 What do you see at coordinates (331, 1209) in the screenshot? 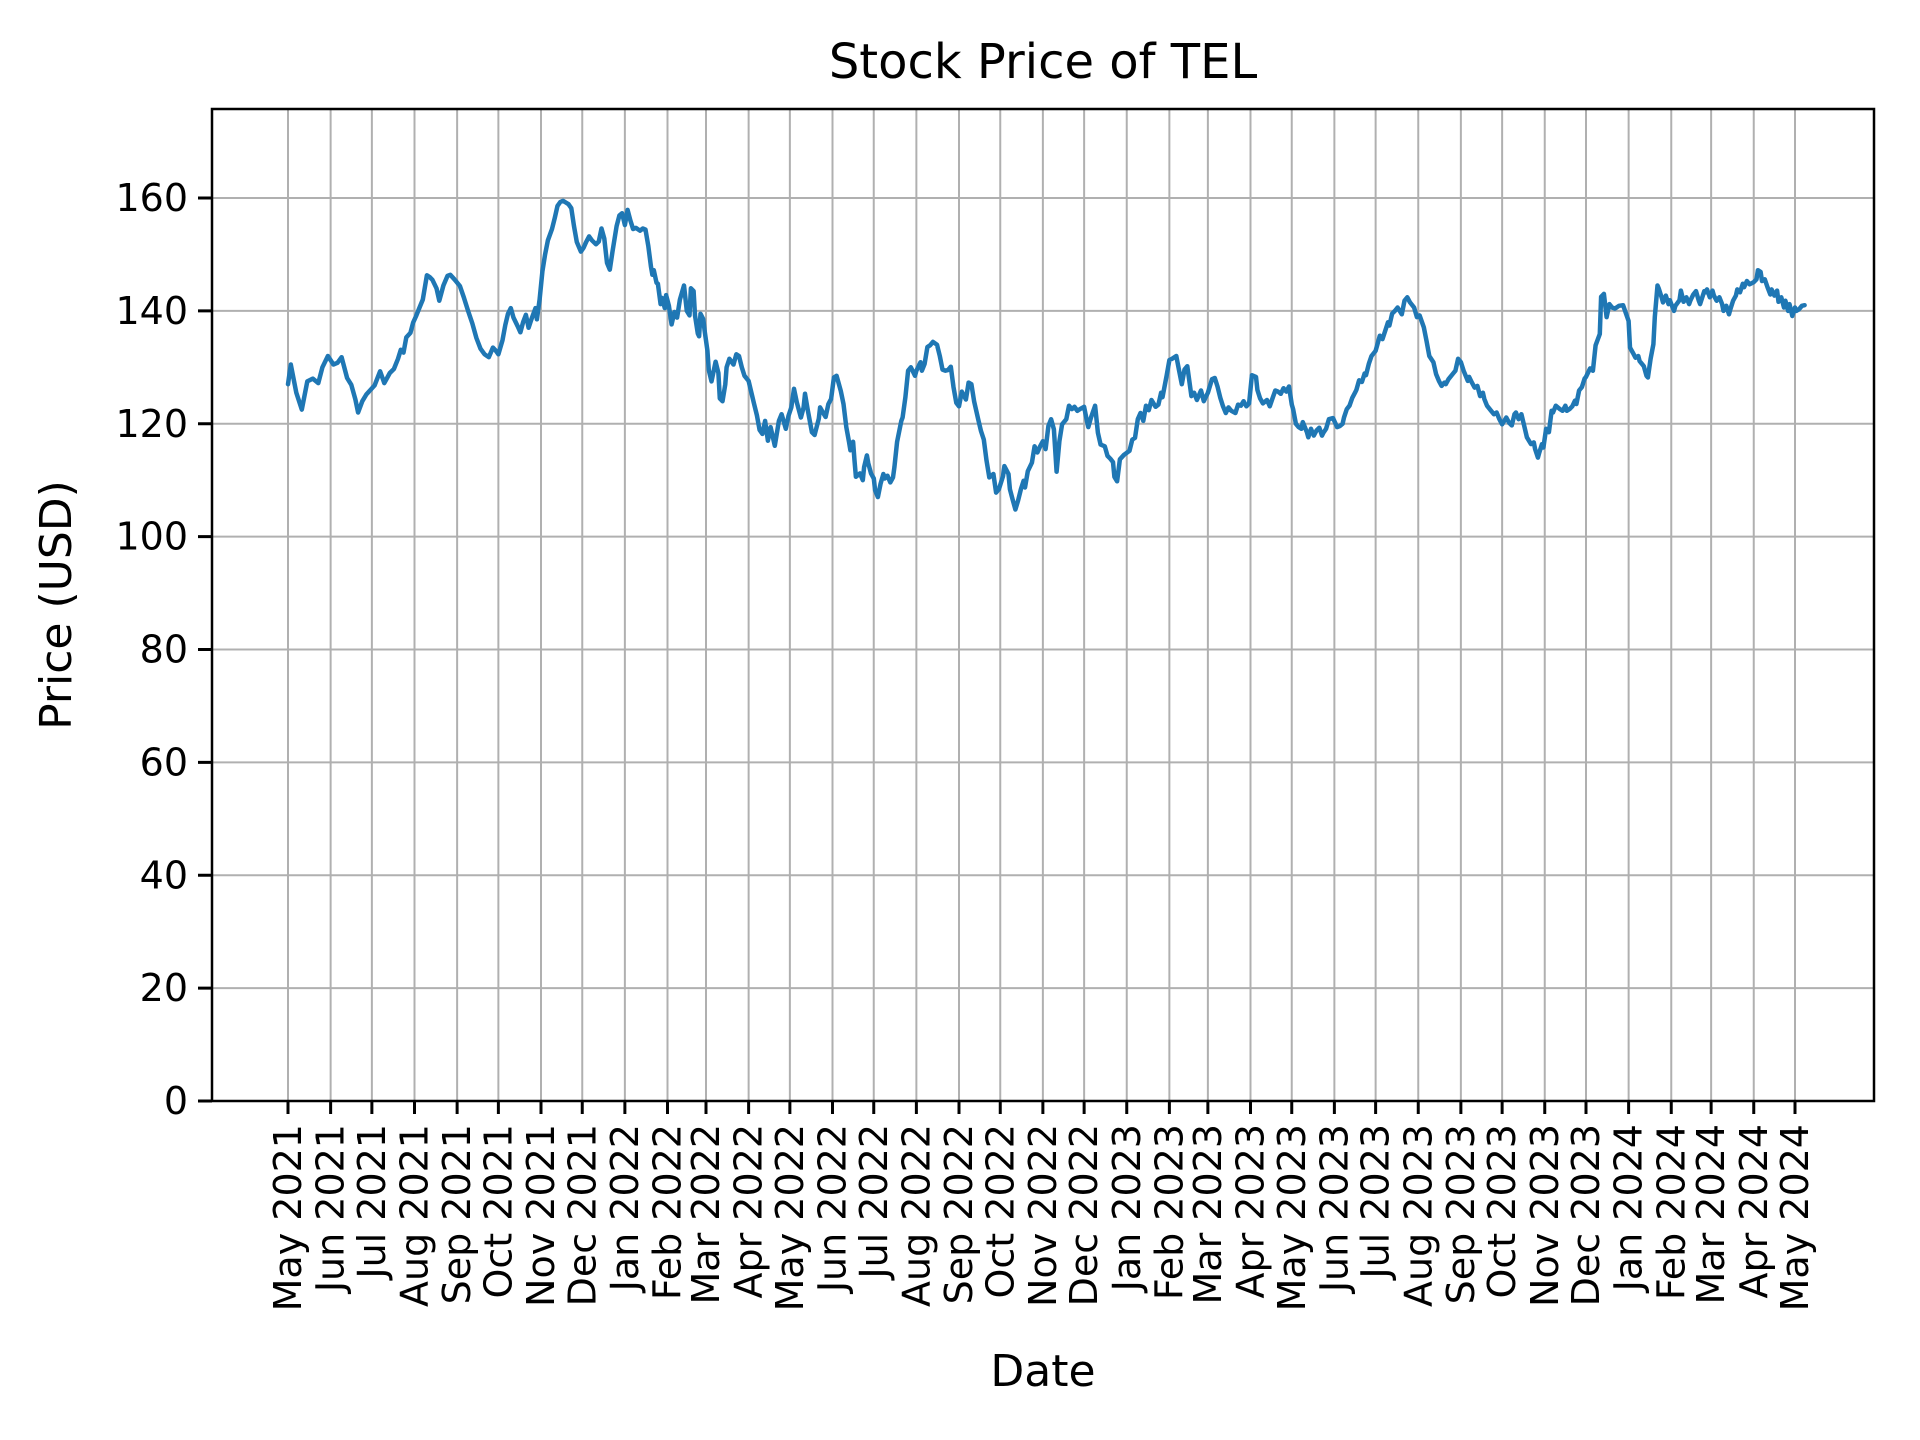
I see `x-tick-label: Jun 2021` at bounding box center [331, 1209].